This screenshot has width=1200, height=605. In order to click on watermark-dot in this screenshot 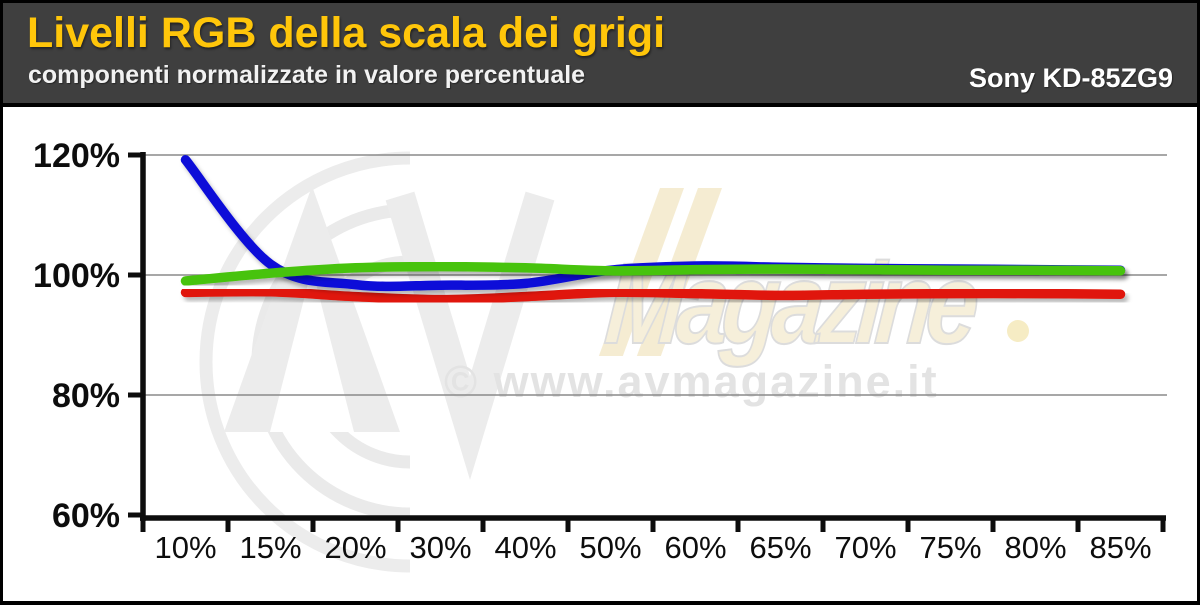, I will do `click(1018, 331)`.